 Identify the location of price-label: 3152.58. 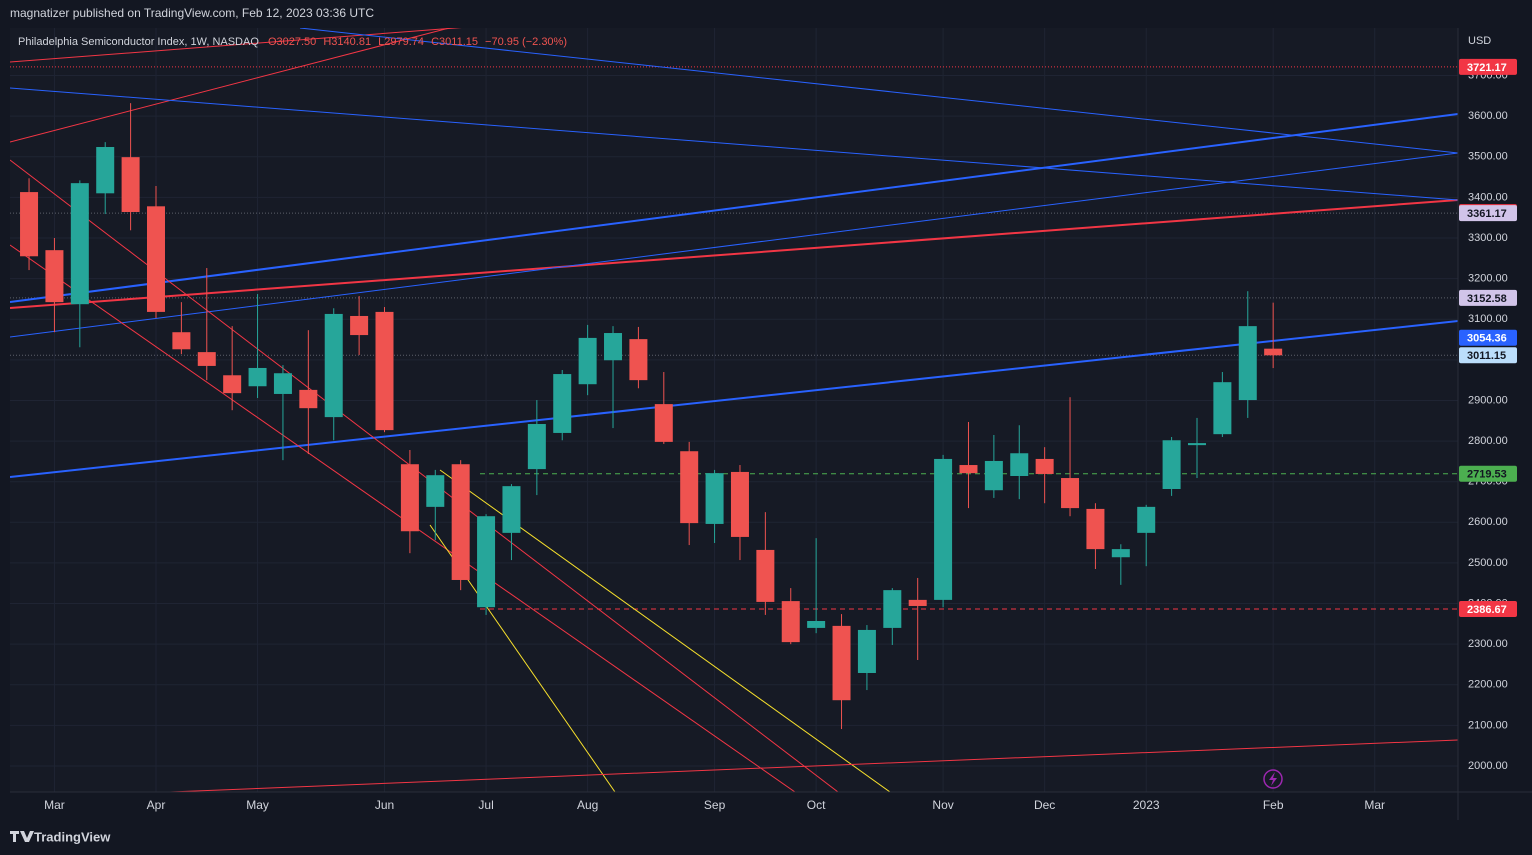
(1487, 299).